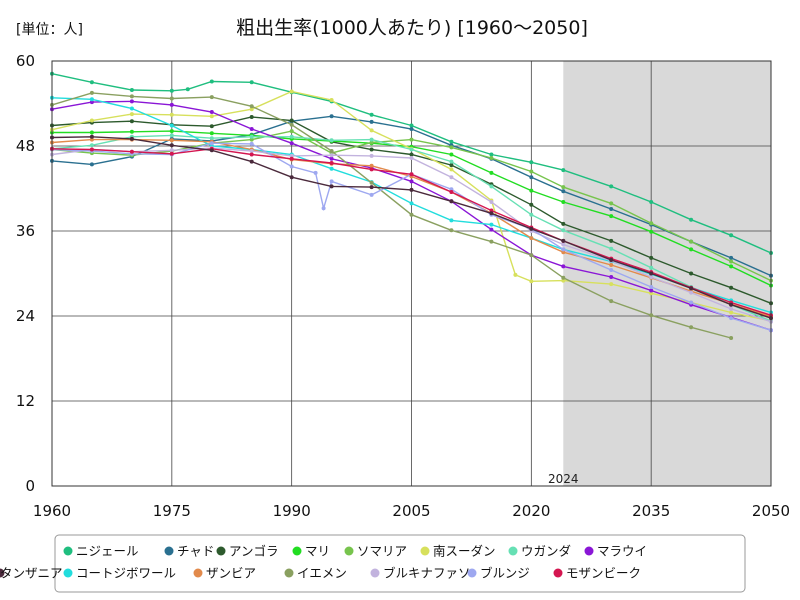 This screenshot has width=800, height=600. I want to click on legend-item: 南スーダン, so click(458, 551).